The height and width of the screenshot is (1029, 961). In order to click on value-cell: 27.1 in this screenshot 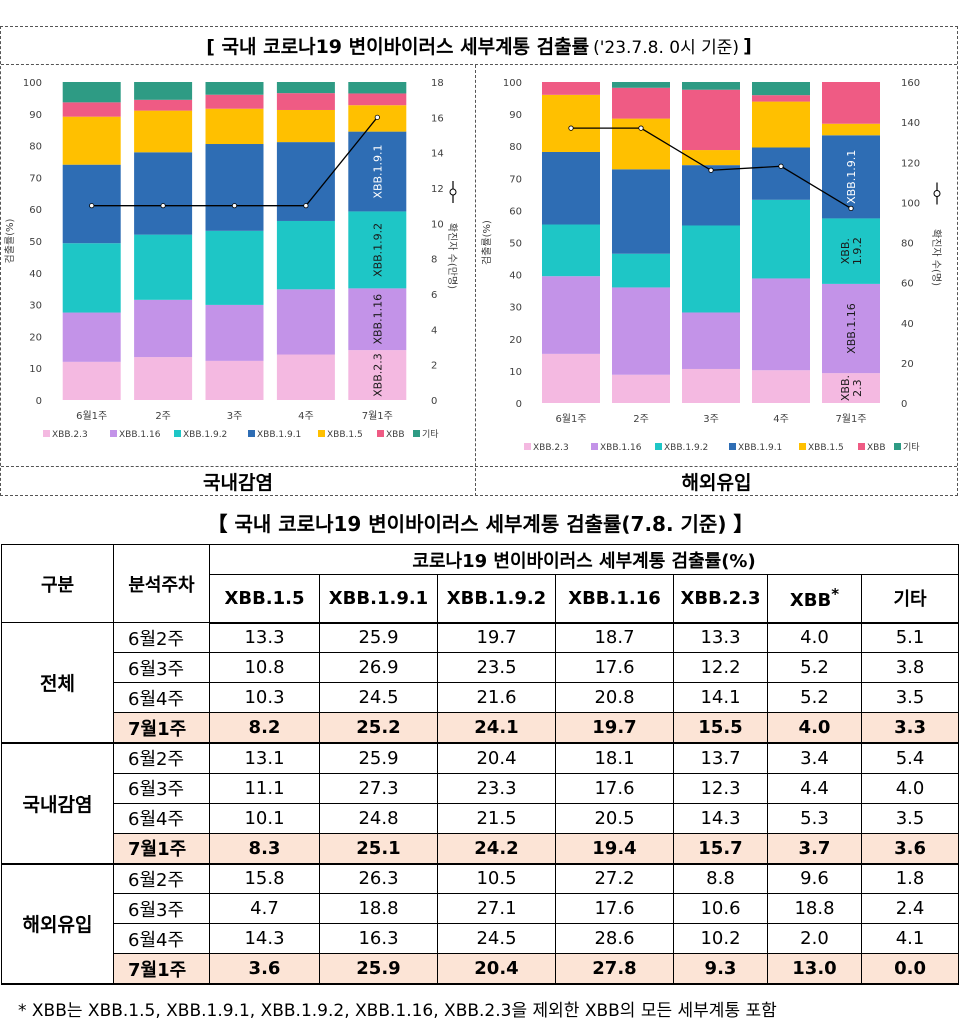, I will do `click(496, 909)`.